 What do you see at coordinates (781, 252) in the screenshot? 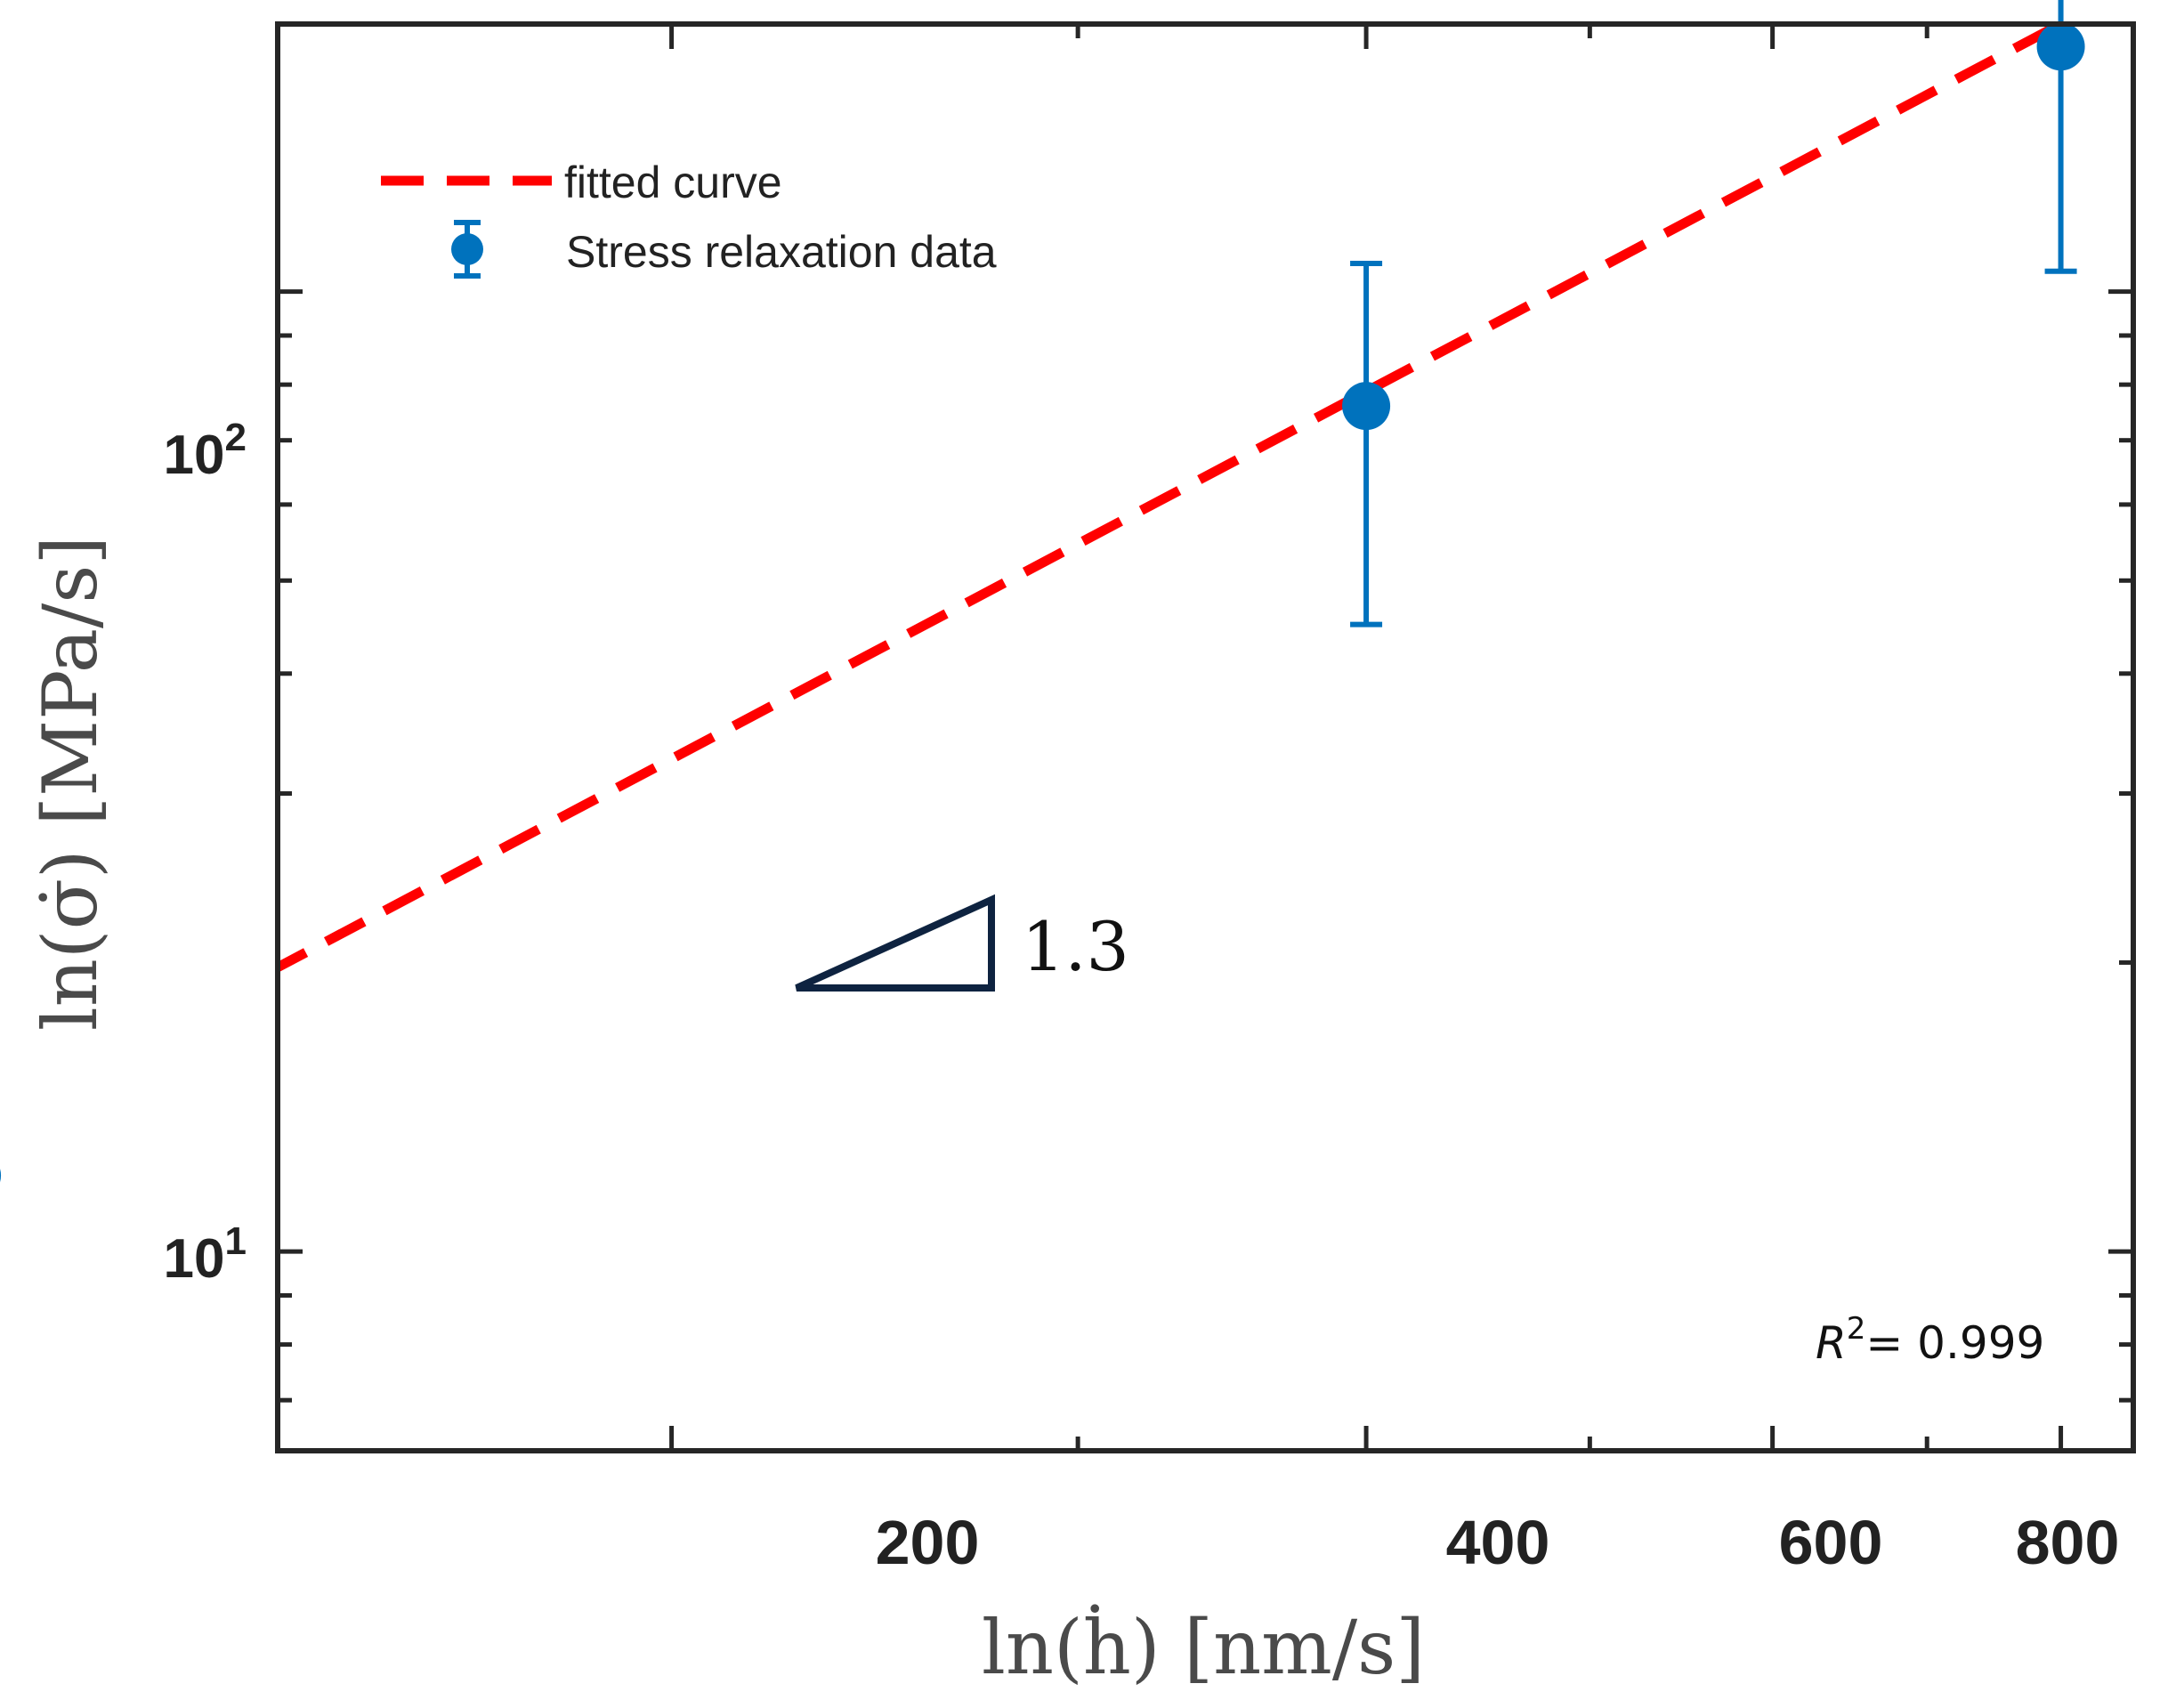
I see `legend-data-label: Stress relaxation data` at bounding box center [781, 252].